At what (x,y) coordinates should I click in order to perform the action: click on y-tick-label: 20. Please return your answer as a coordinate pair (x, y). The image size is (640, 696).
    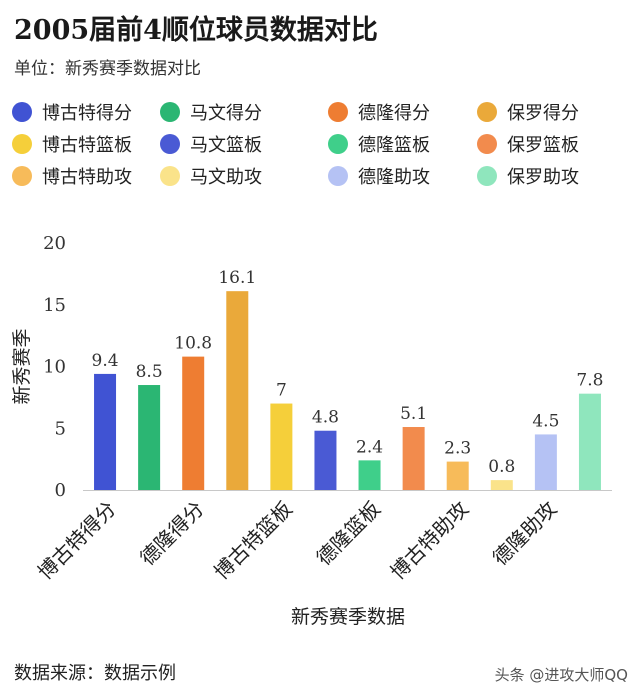
    Looking at the image, I should click on (54, 243).